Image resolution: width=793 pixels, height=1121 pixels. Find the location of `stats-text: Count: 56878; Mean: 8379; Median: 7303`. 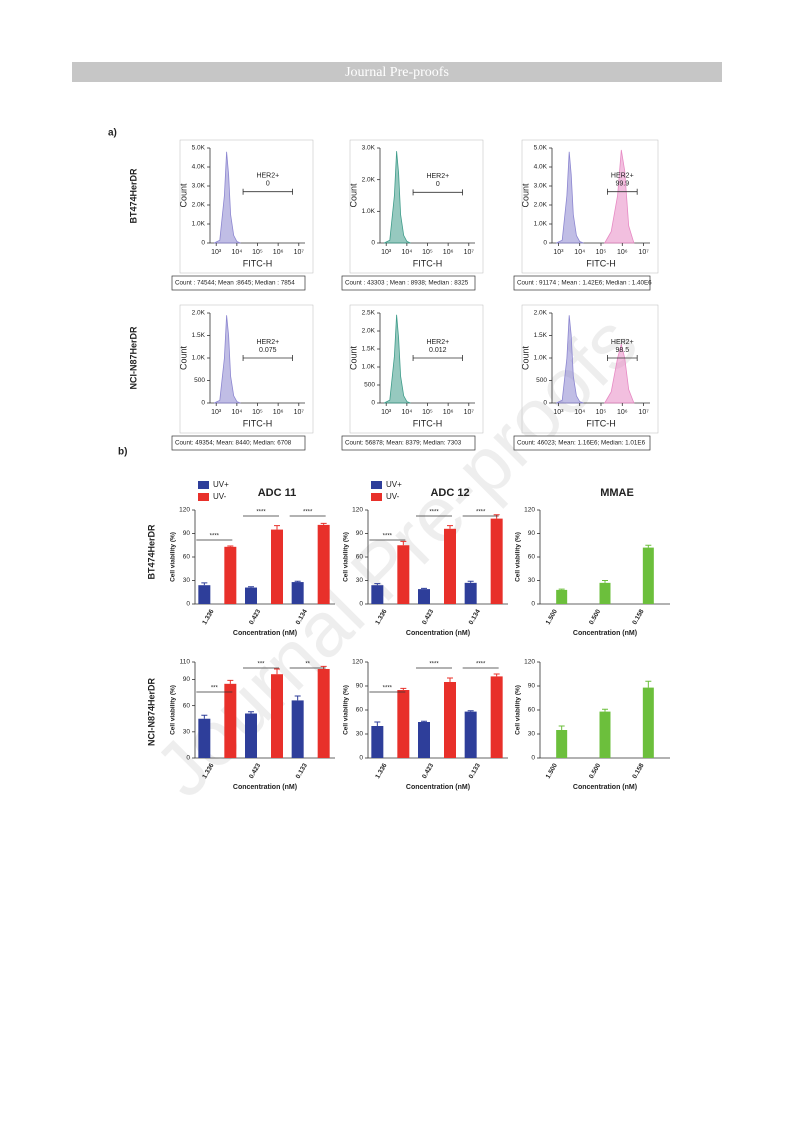

stats-text: Count: 56878; Mean: 8379; Median: 7303 is located at coordinates (403, 443).